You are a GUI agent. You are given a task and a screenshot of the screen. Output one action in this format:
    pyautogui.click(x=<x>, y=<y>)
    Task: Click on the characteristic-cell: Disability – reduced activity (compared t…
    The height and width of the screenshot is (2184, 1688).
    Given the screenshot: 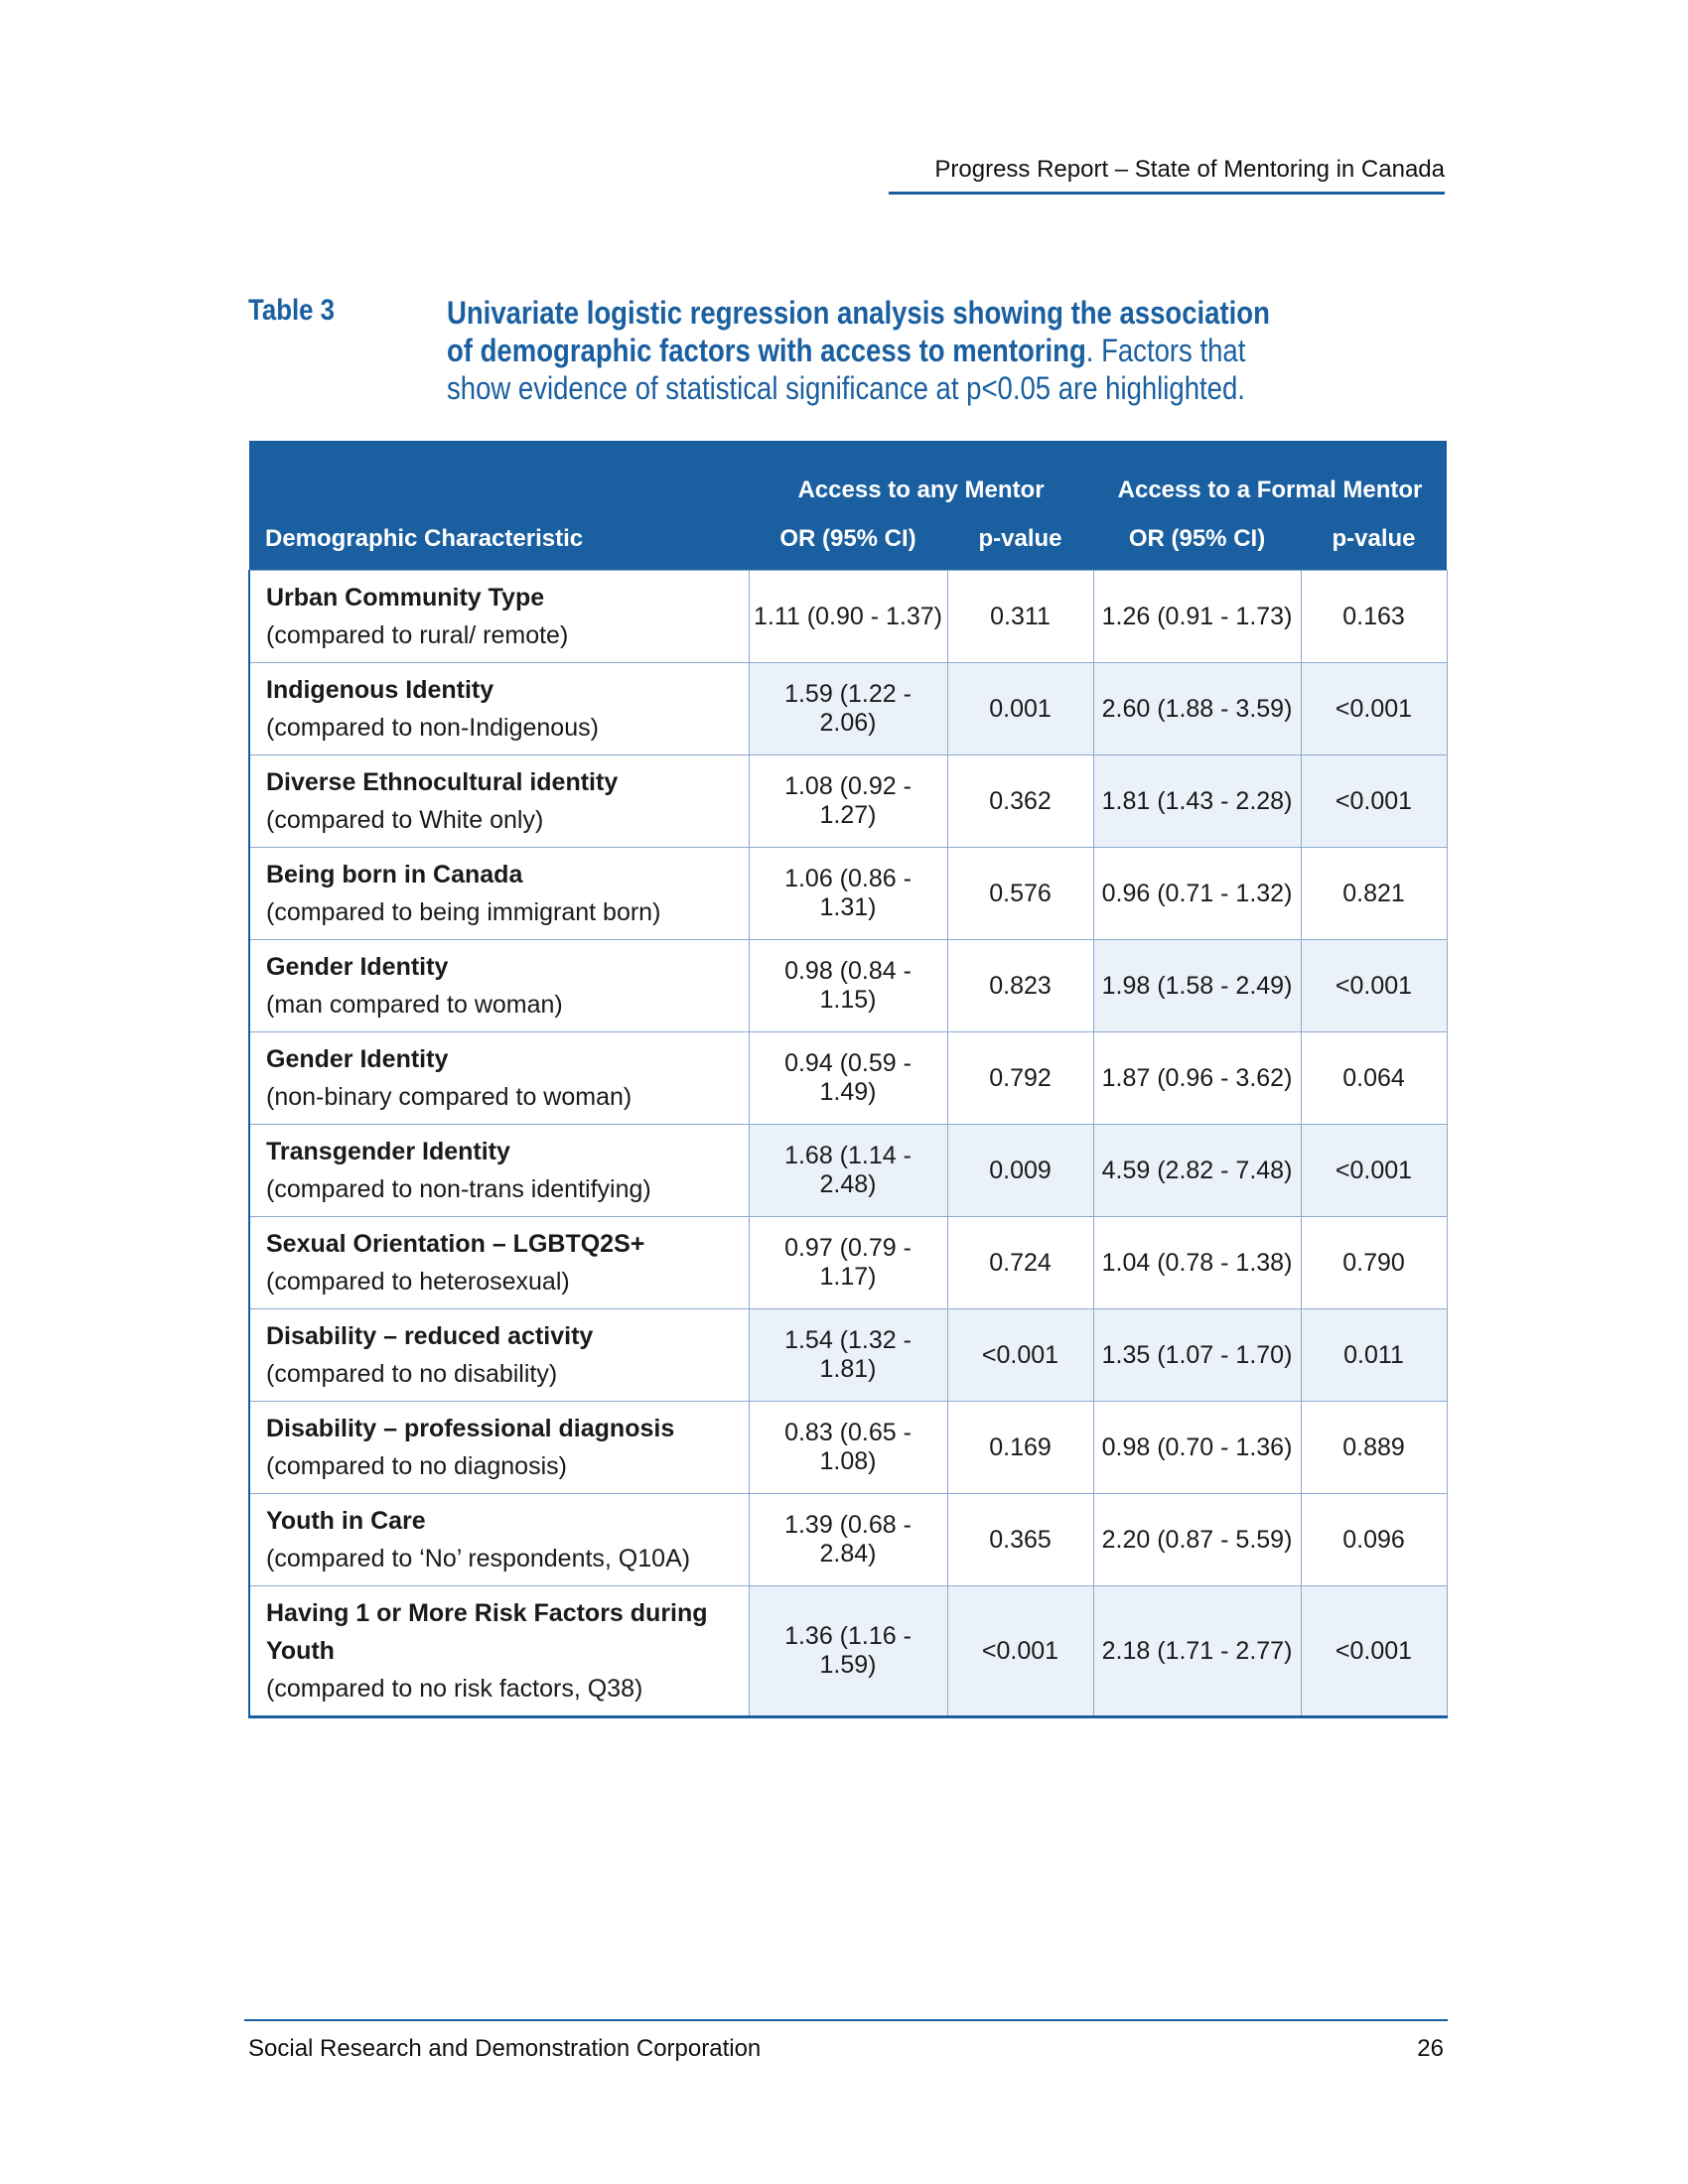 What is the action you would take?
    pyautogui.click(x=498, y=1355)
    